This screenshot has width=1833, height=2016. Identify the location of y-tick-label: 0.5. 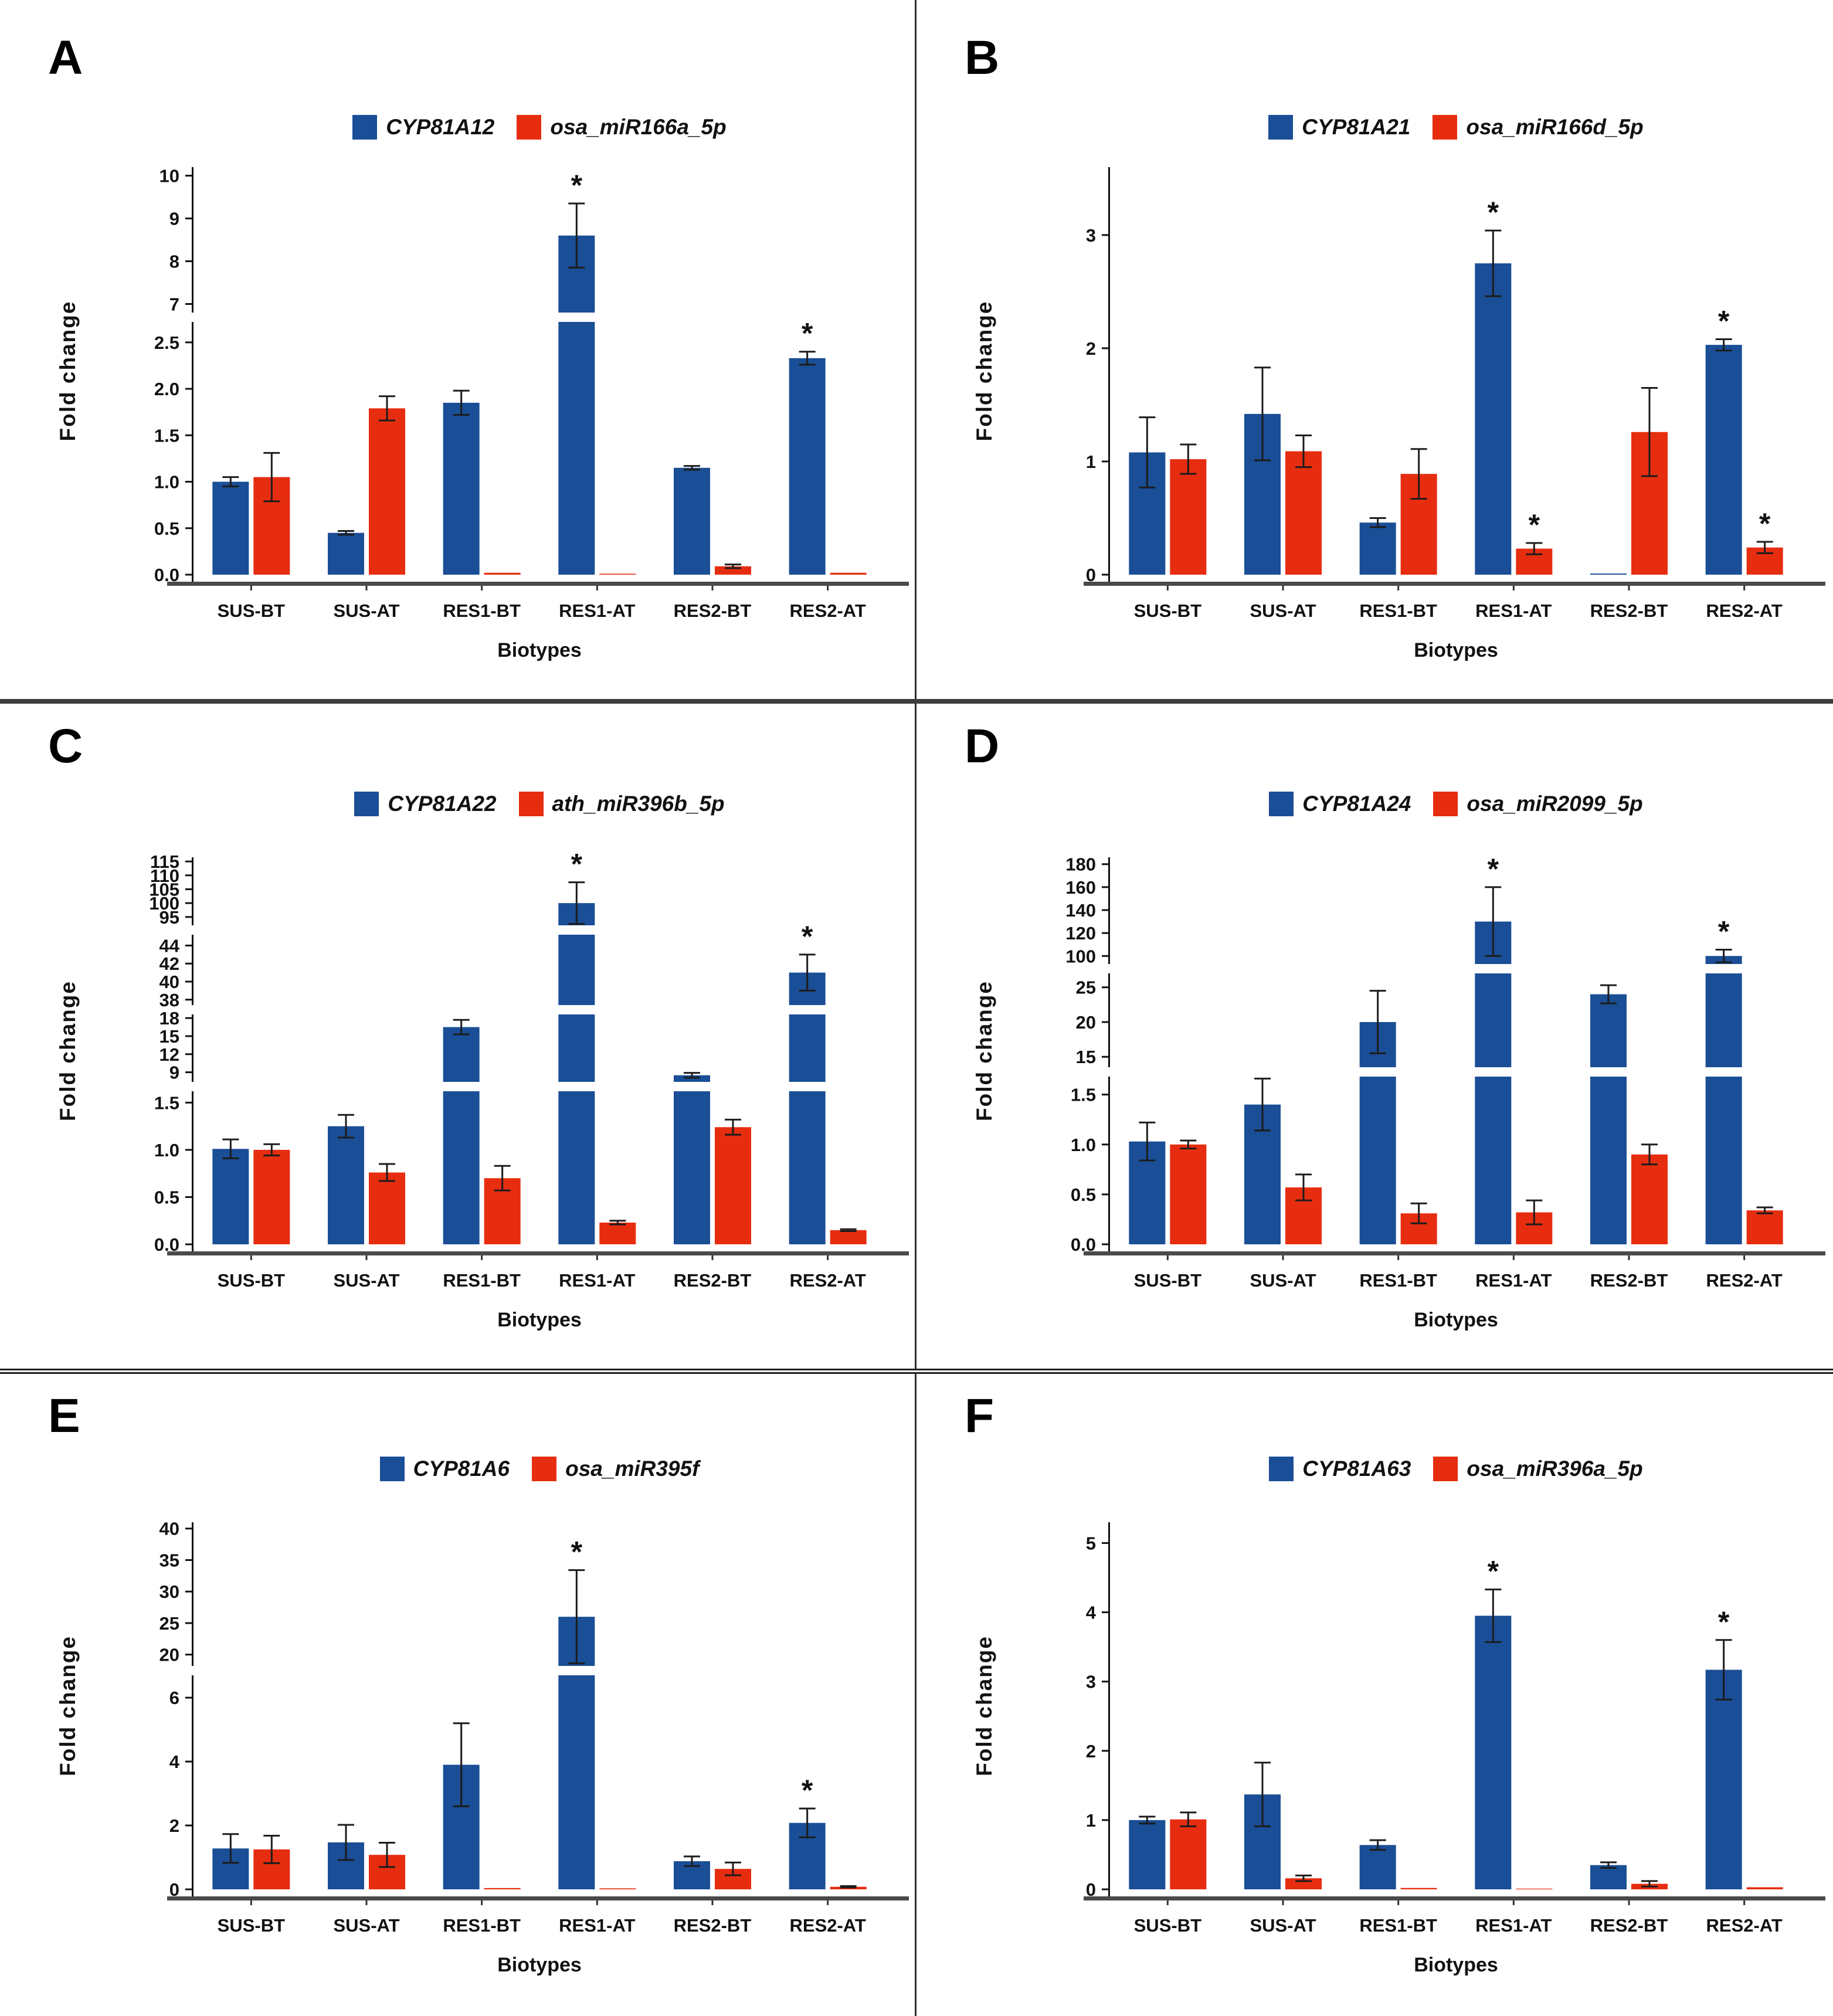
(166, 1197).